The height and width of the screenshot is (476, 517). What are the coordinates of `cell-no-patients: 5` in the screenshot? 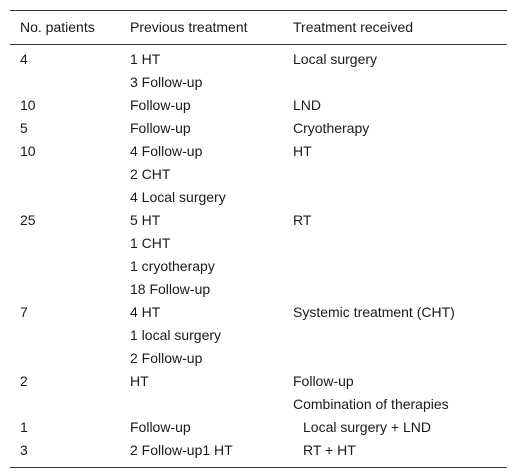 It's located at (24, 128).